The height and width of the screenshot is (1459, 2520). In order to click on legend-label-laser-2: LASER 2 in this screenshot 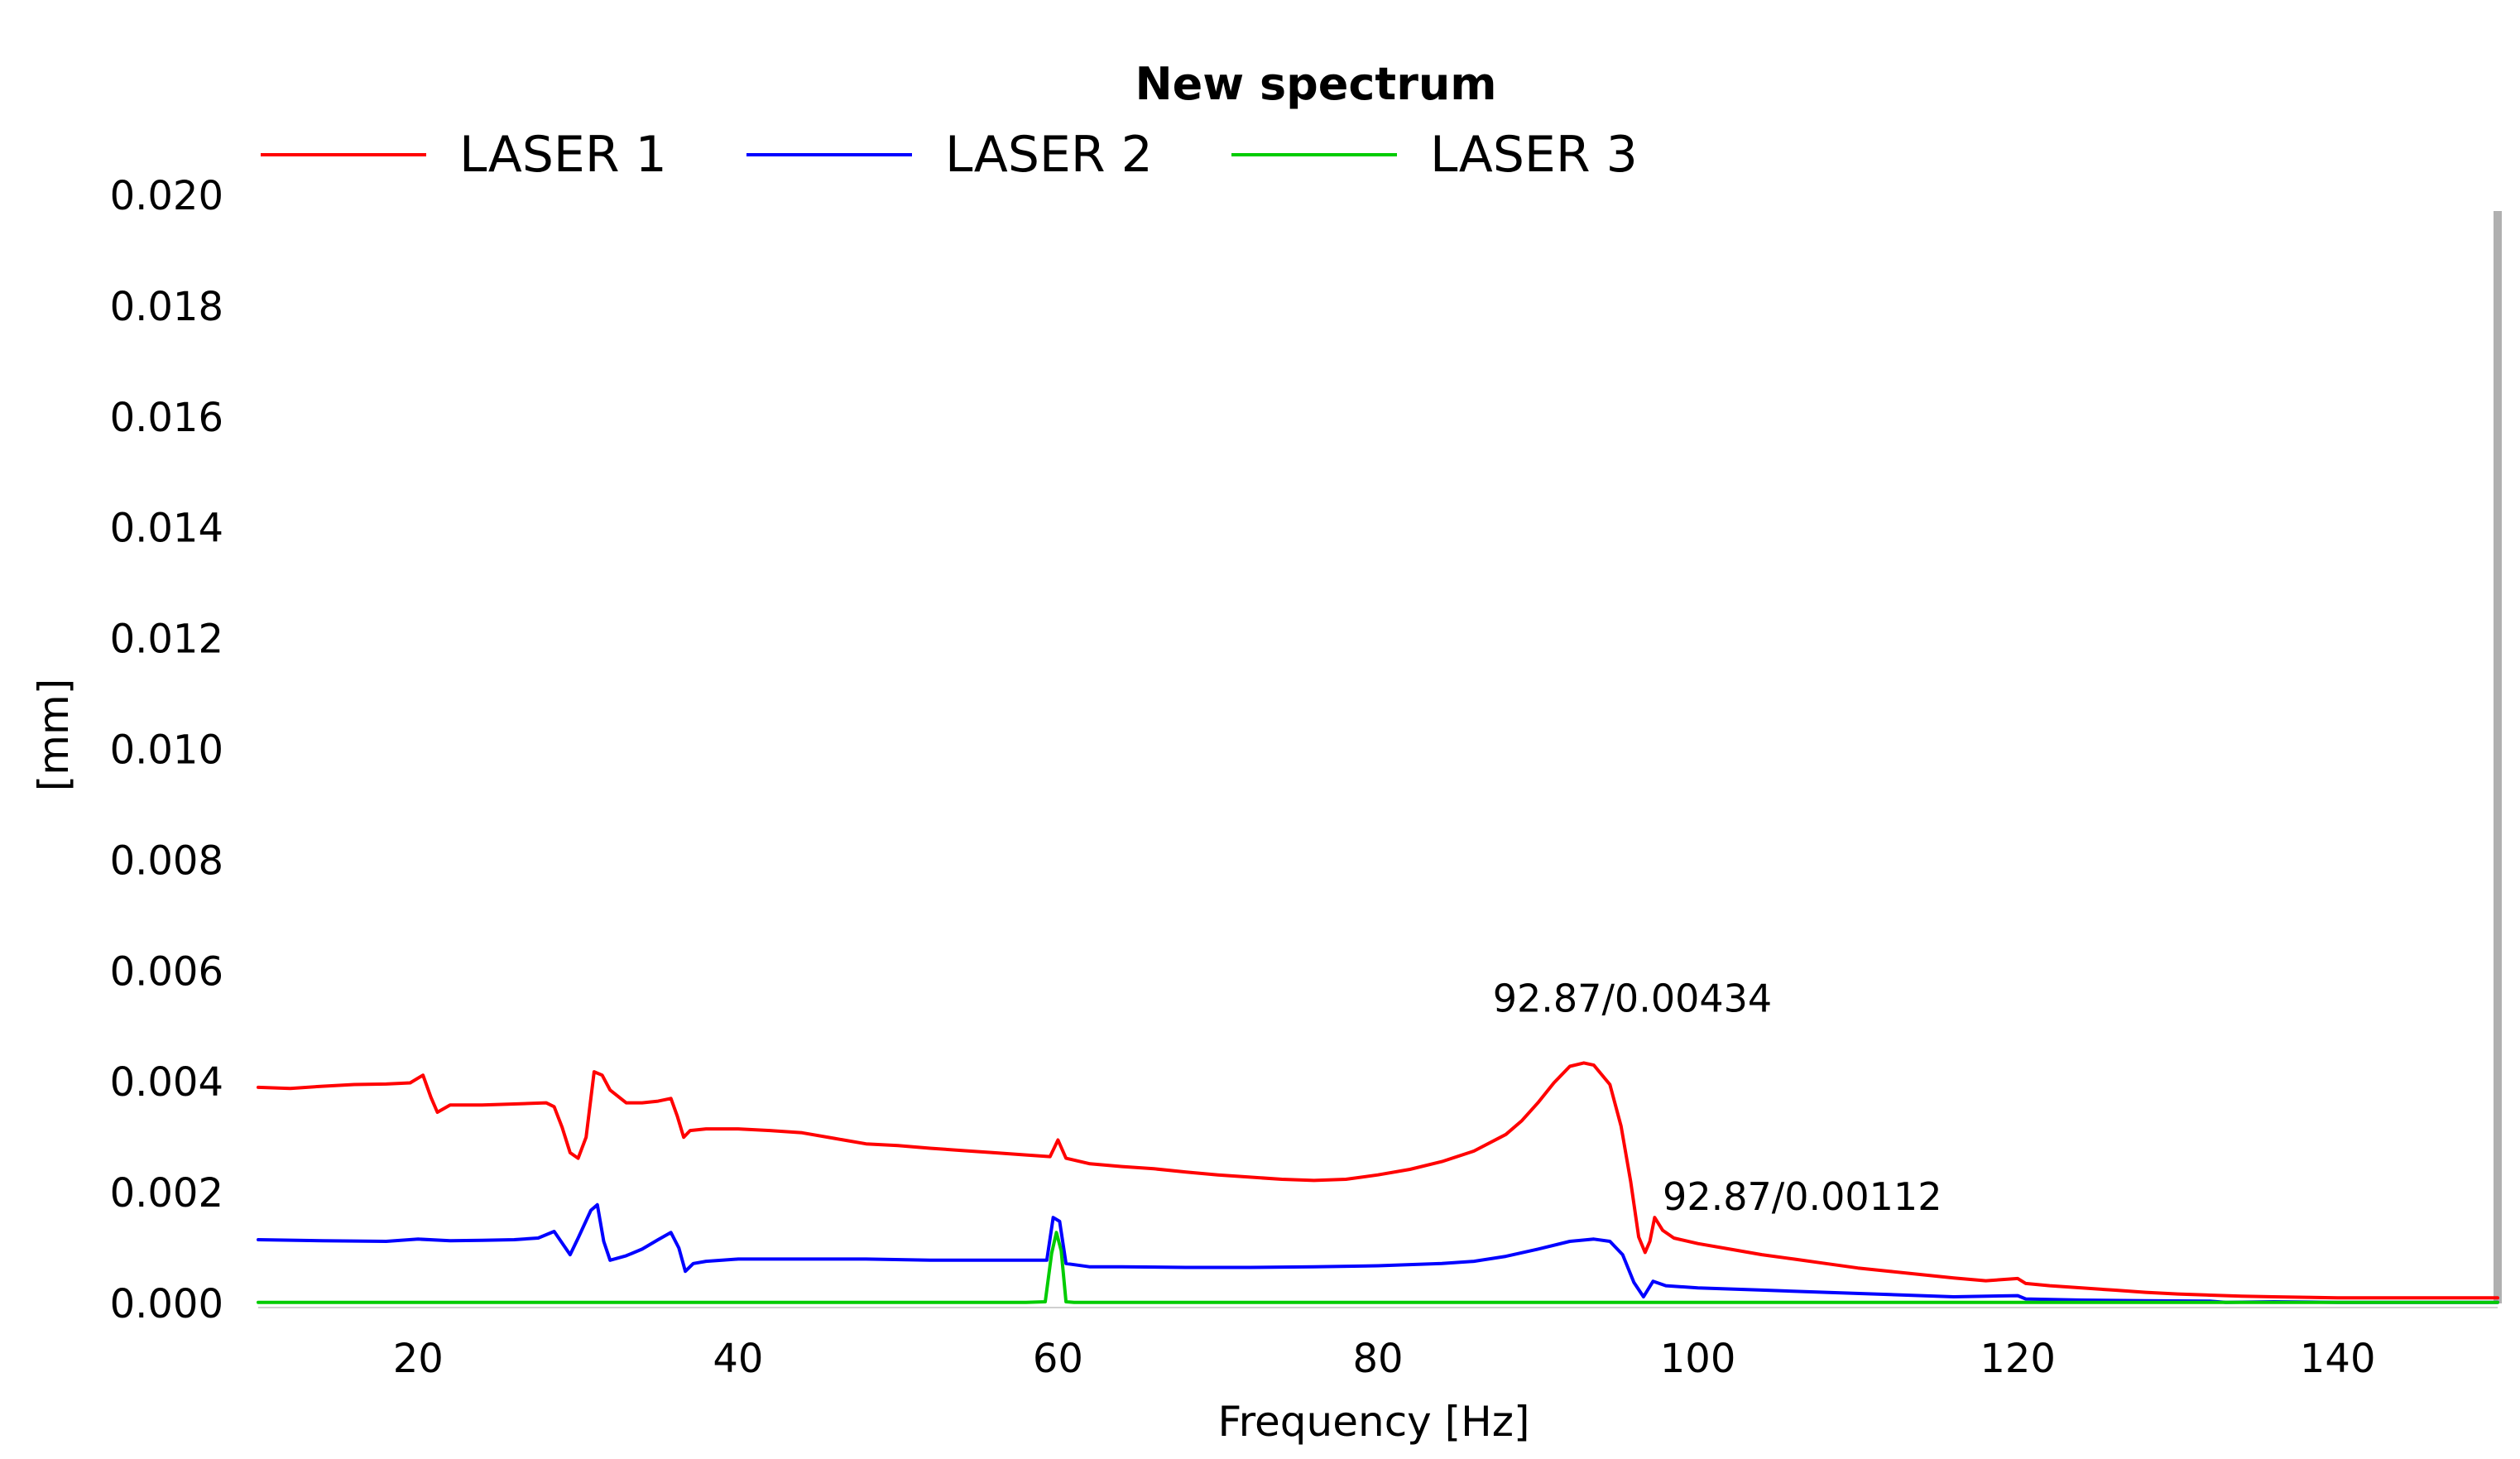, I will do `click(1049, 155)`.